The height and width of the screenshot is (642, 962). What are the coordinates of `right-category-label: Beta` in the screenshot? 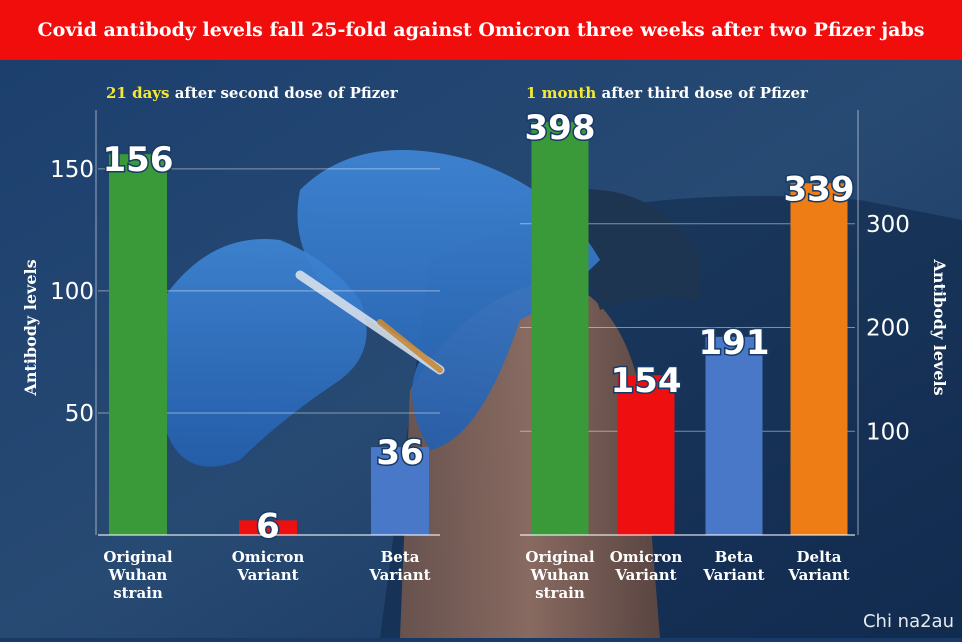 It's located at (734, 557).